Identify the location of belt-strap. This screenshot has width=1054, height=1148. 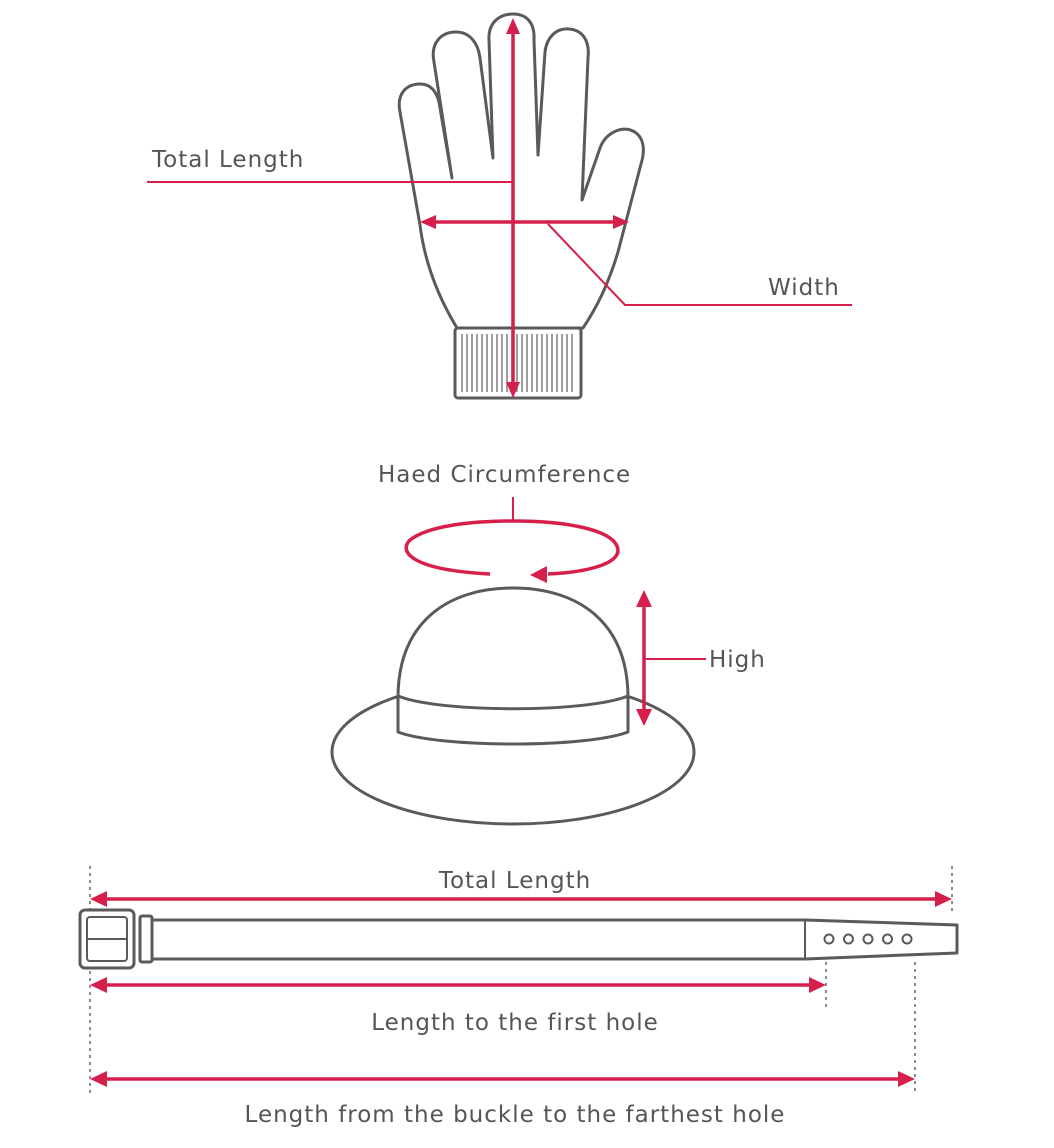
(553, 939).